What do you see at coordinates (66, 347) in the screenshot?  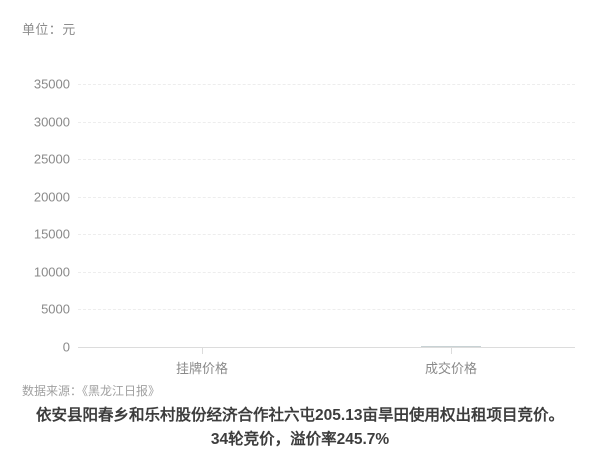 I see `y-axis-tick-label: 0` at bounding box center [66, 347].